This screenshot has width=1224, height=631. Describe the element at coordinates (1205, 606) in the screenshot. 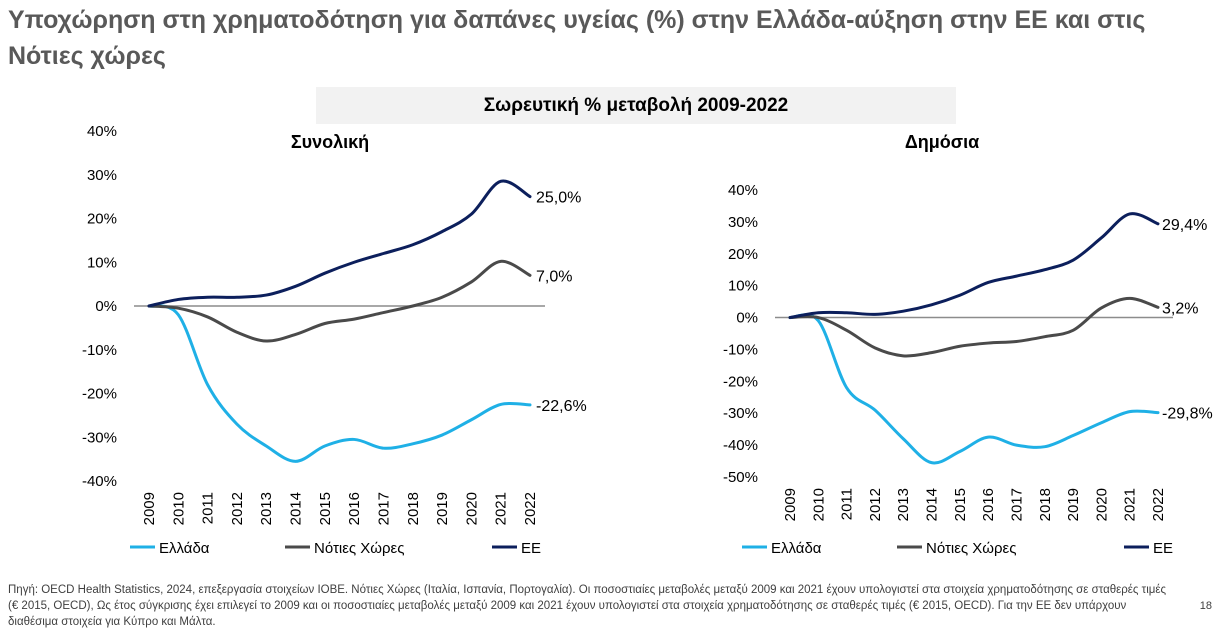

I see `page-number: 18` at that location.